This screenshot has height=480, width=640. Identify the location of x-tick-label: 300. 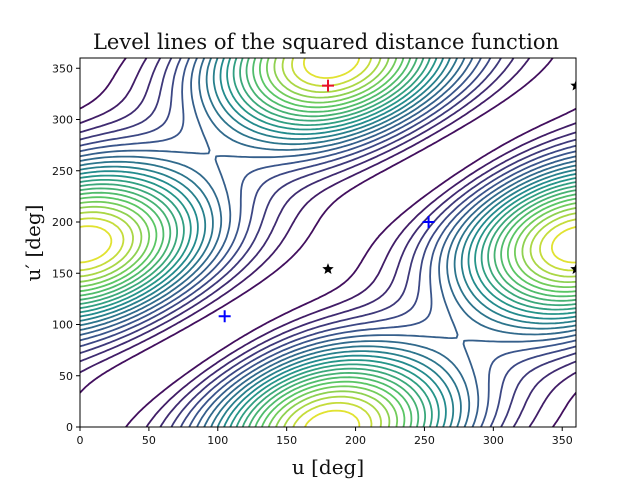
(493, 440).